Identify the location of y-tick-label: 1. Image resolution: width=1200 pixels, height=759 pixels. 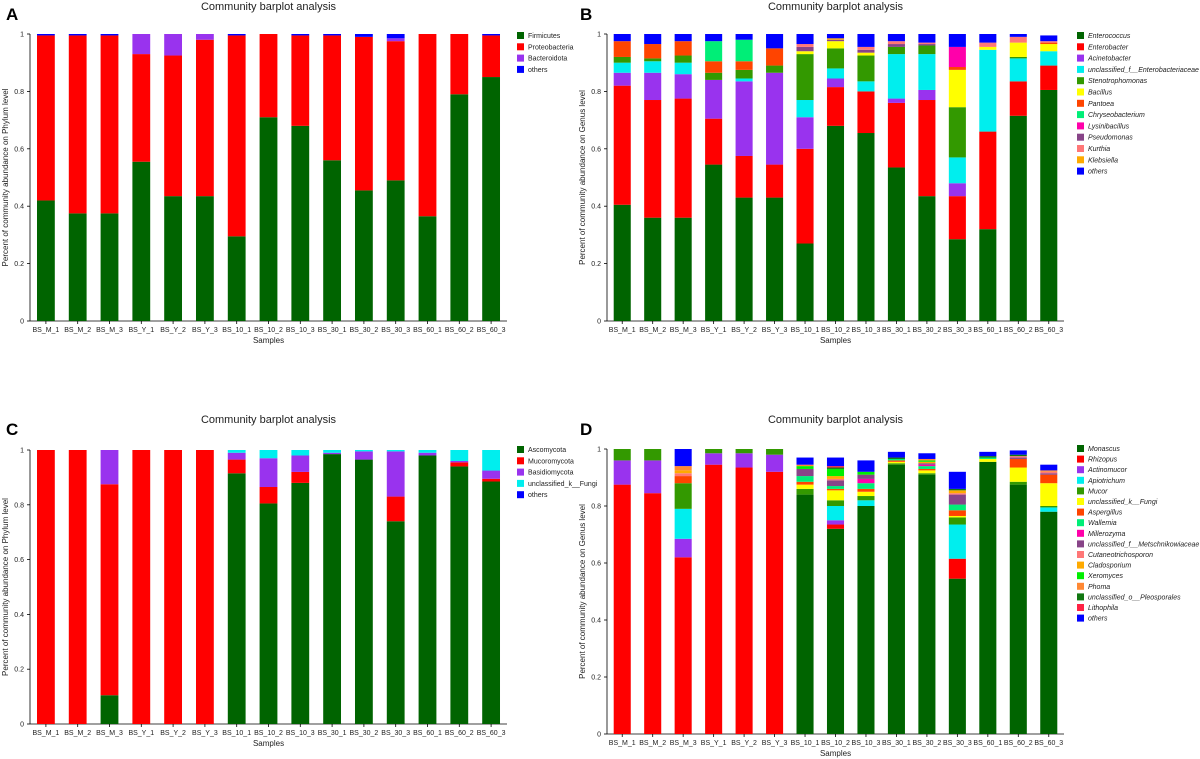
(22, 35).